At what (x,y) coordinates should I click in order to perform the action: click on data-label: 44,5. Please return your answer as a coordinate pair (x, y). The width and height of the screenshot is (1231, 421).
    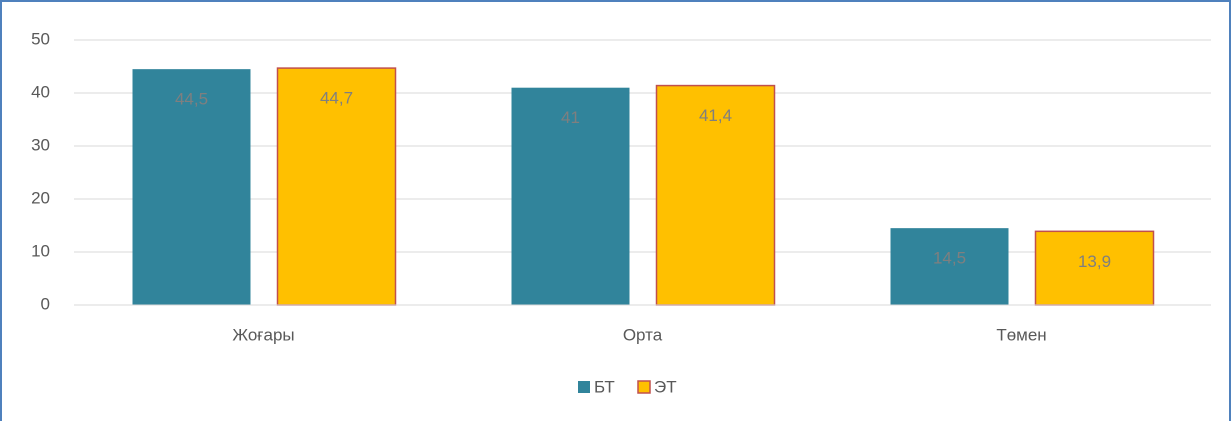
    Looking at the image, I should click on (191, 99).